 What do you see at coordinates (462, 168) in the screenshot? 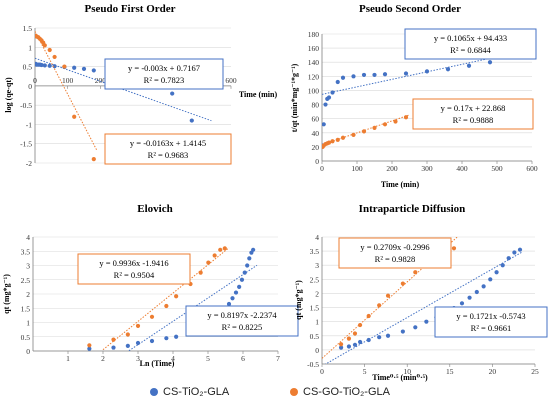
I see `x-tick-label: 400` at bounding box center [462, 168].